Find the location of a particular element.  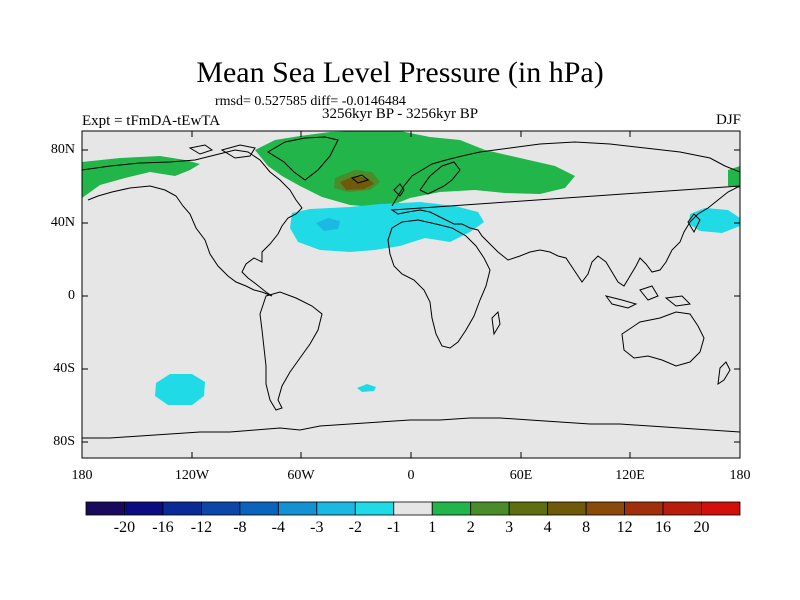

colorbar-label: 2 is located at coordinates (470, 527).